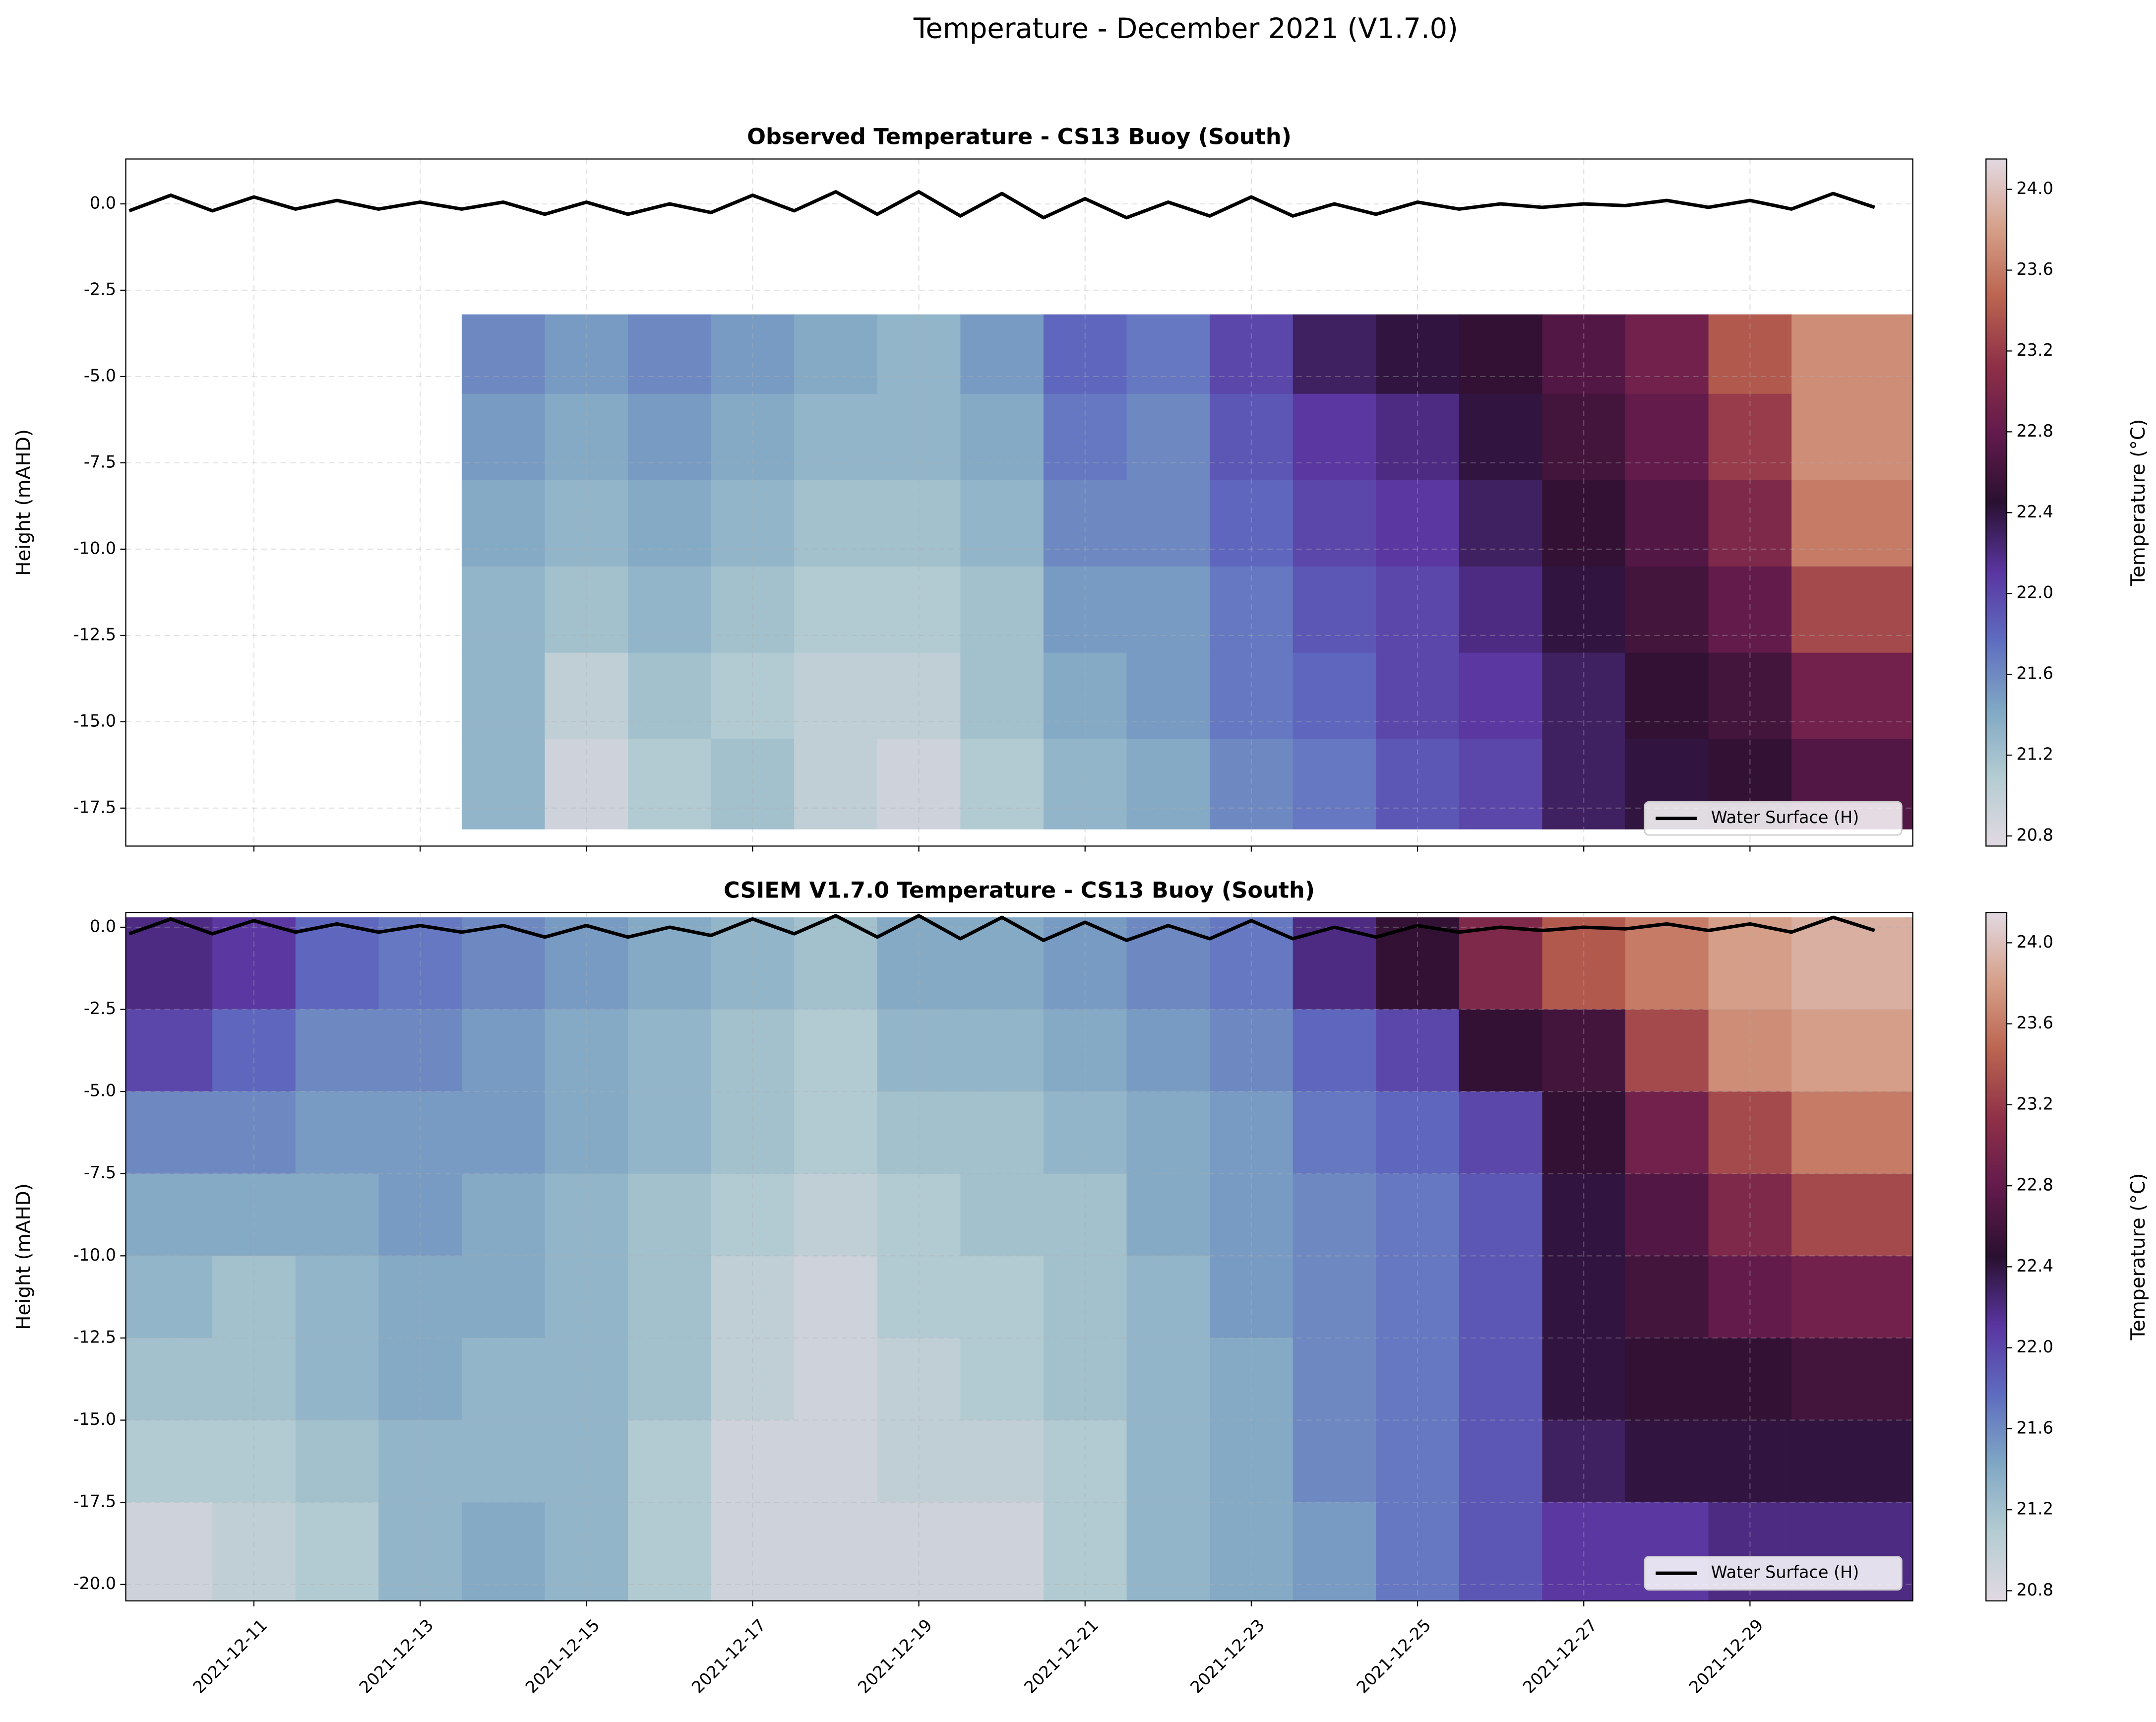  I want to click on y-axis-label: Height (mAHD), so click(24, 503).